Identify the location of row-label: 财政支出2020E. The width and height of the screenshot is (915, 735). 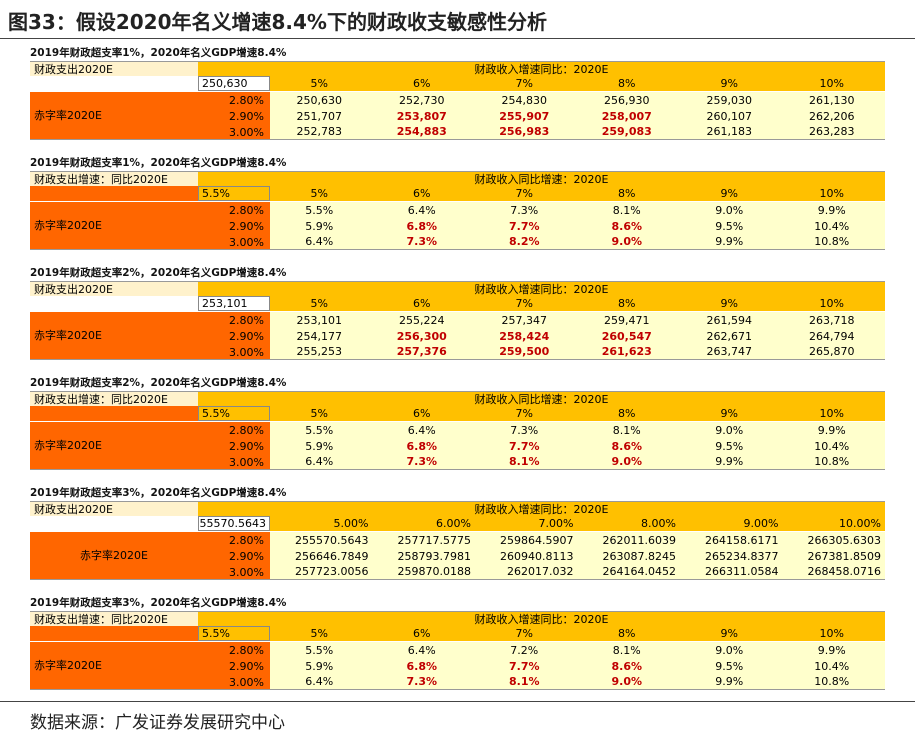
(114, 68).